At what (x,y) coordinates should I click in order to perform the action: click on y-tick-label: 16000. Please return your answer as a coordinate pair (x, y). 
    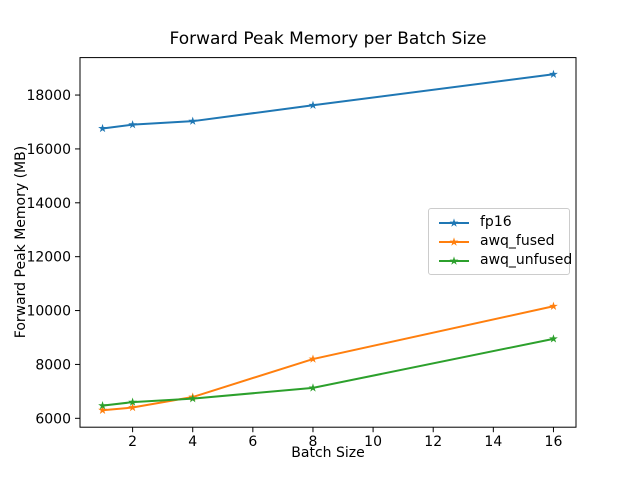
    Looking at the image, I should click on (48, 150).